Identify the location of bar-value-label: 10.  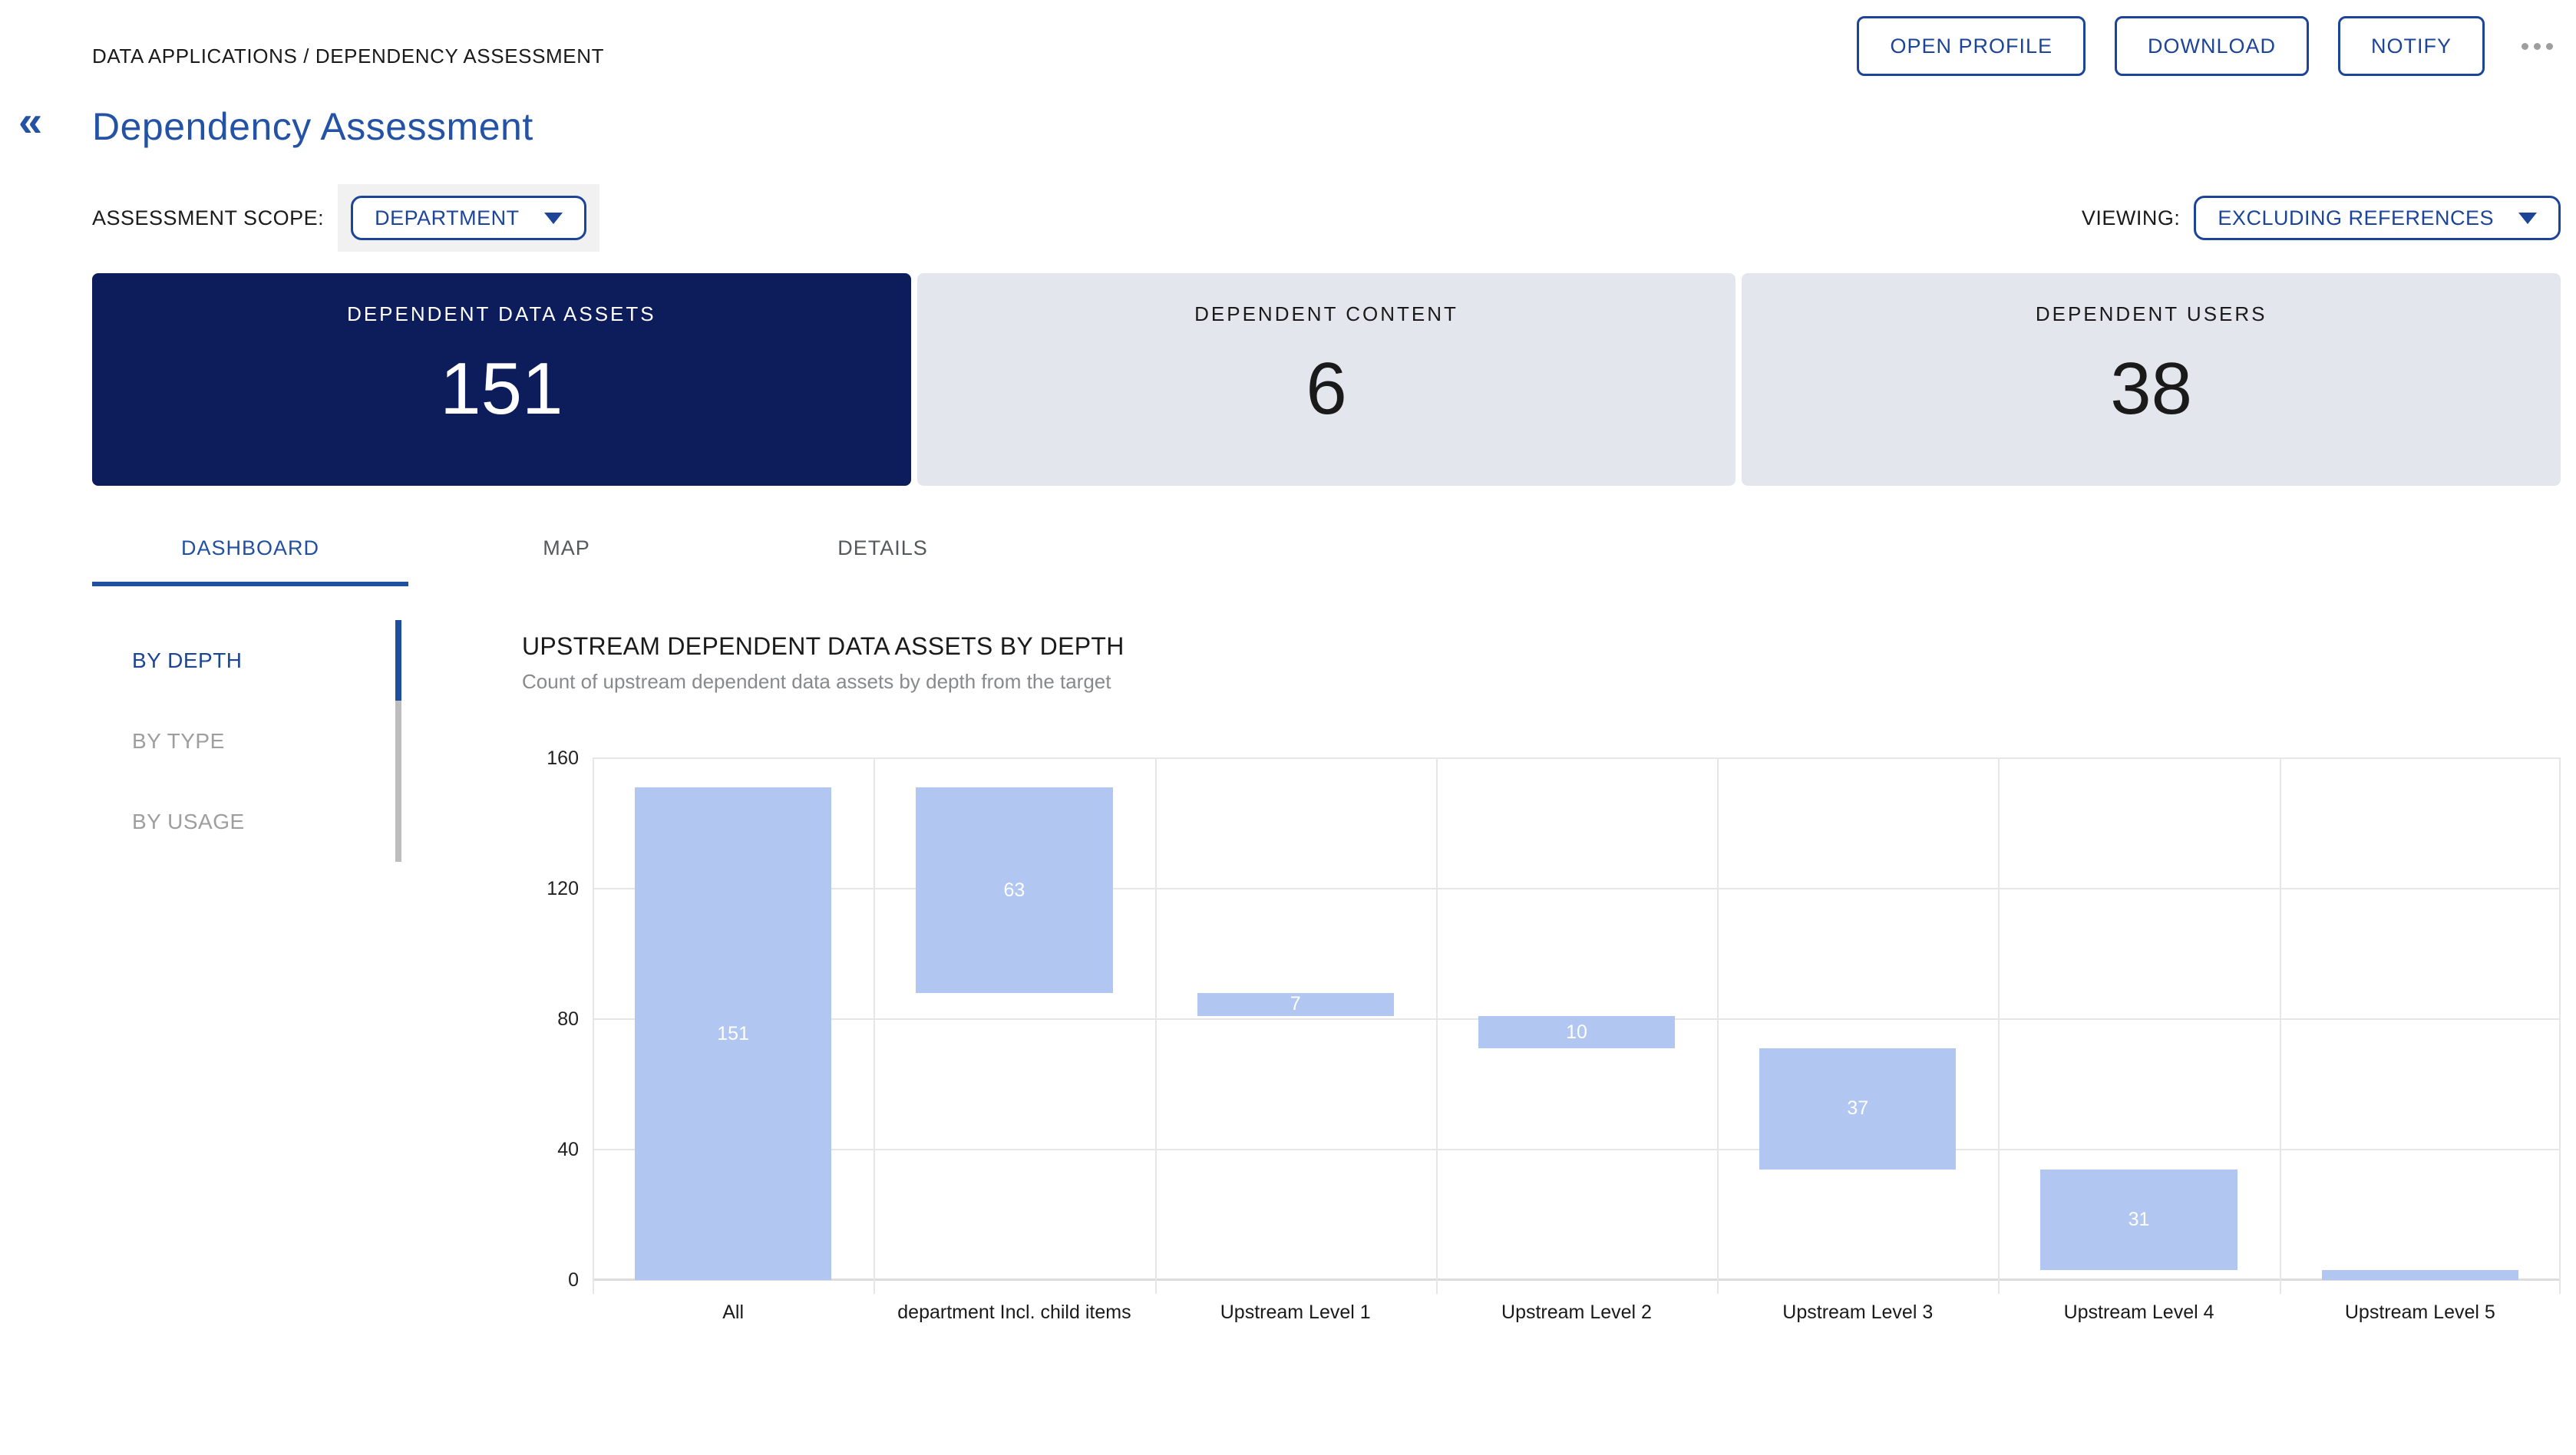
(1576, 1032).